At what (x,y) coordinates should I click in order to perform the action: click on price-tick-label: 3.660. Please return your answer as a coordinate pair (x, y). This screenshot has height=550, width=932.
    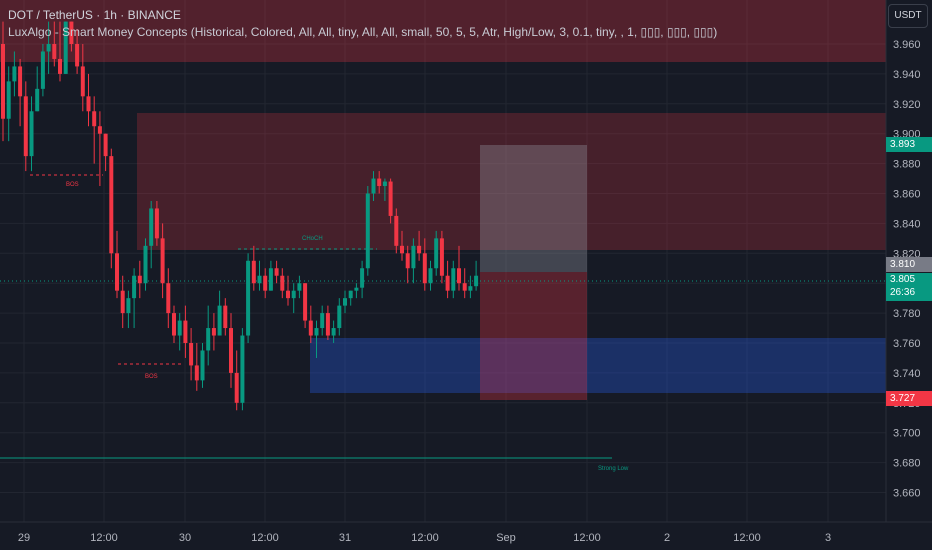
    Looking at the image, I should click on (907, 494).